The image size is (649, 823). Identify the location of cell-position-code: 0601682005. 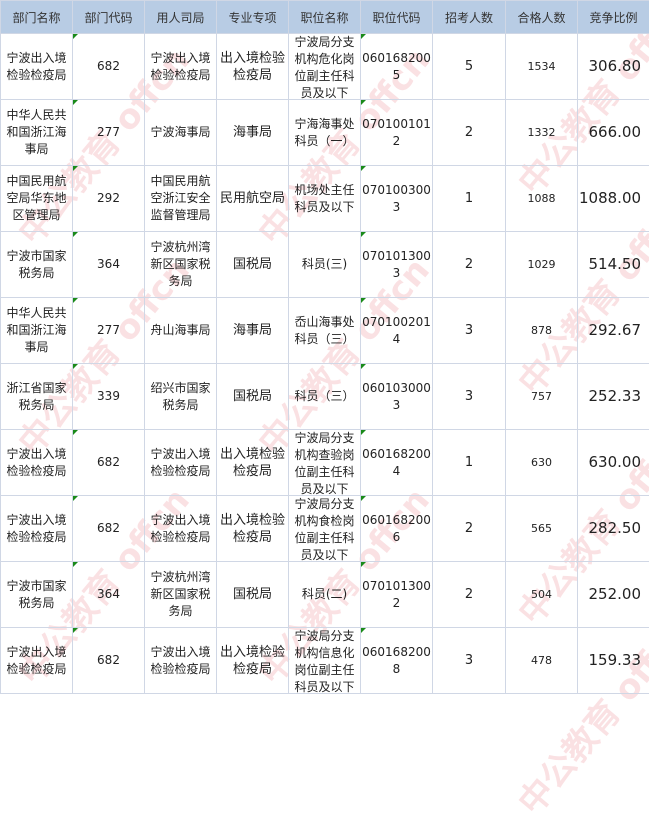
(397, 67).